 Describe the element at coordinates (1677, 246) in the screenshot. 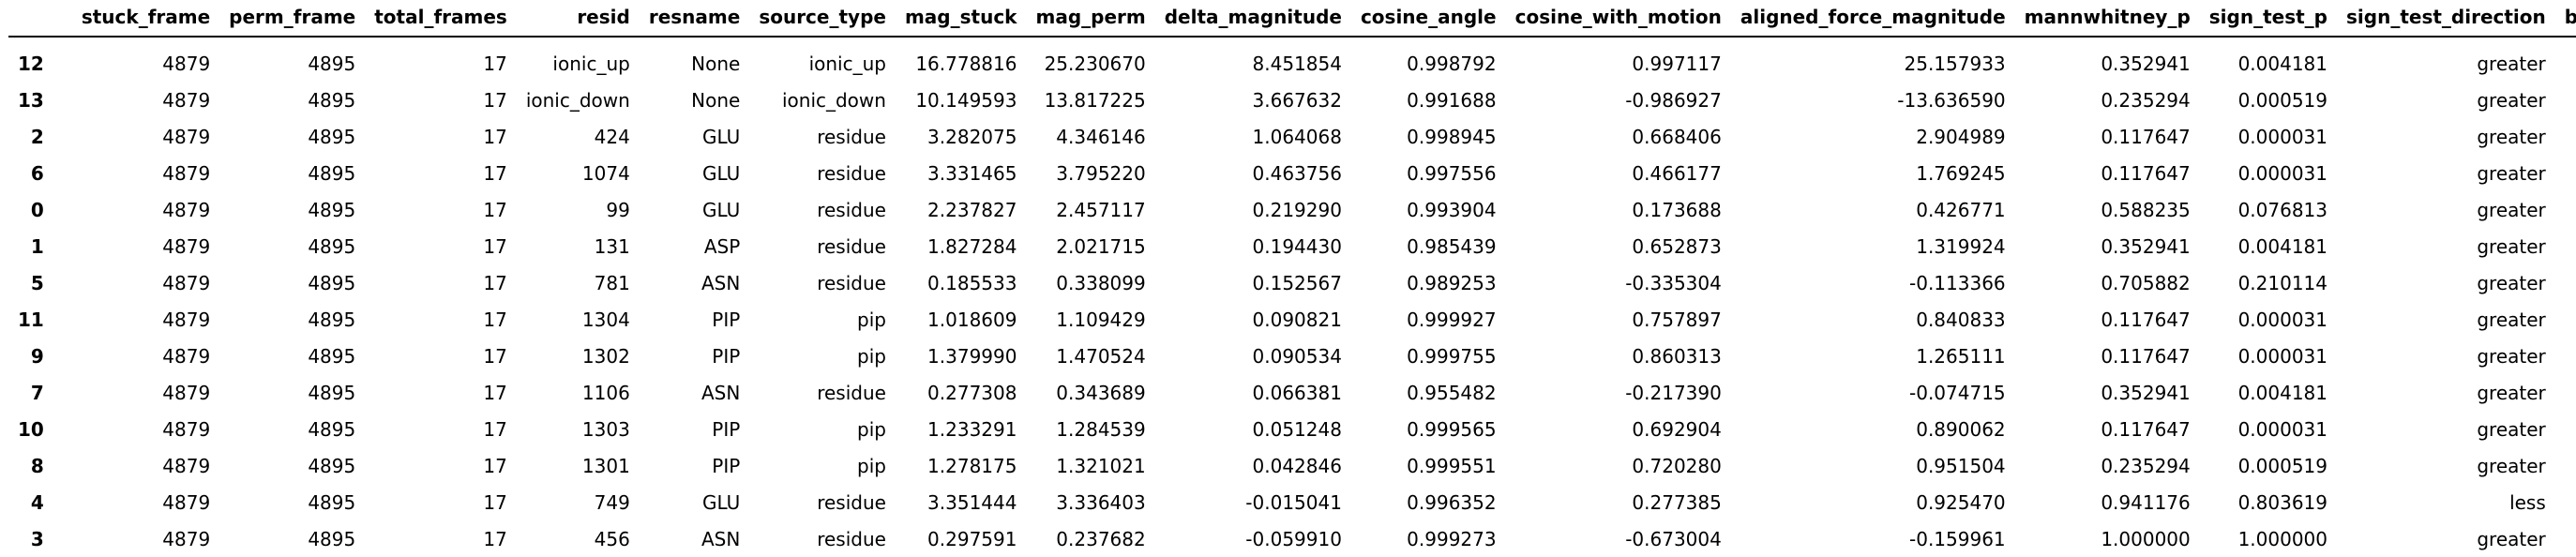

I see `table-cell: 0.652873` at that location.